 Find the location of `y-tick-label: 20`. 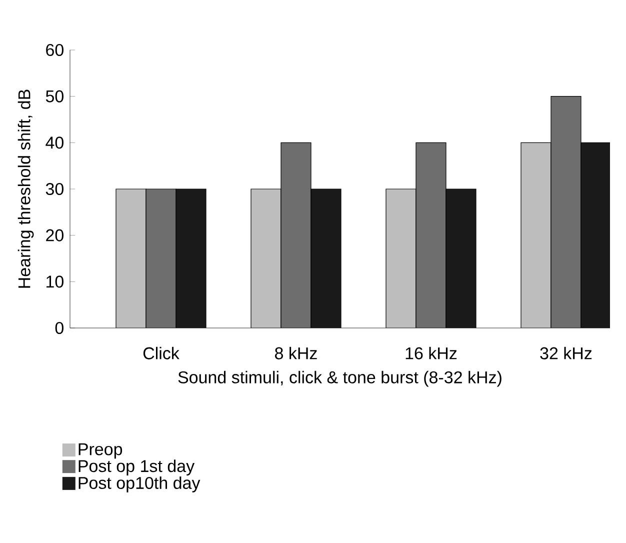

y-tick-label: 20 is located at coordinates (55, 235).